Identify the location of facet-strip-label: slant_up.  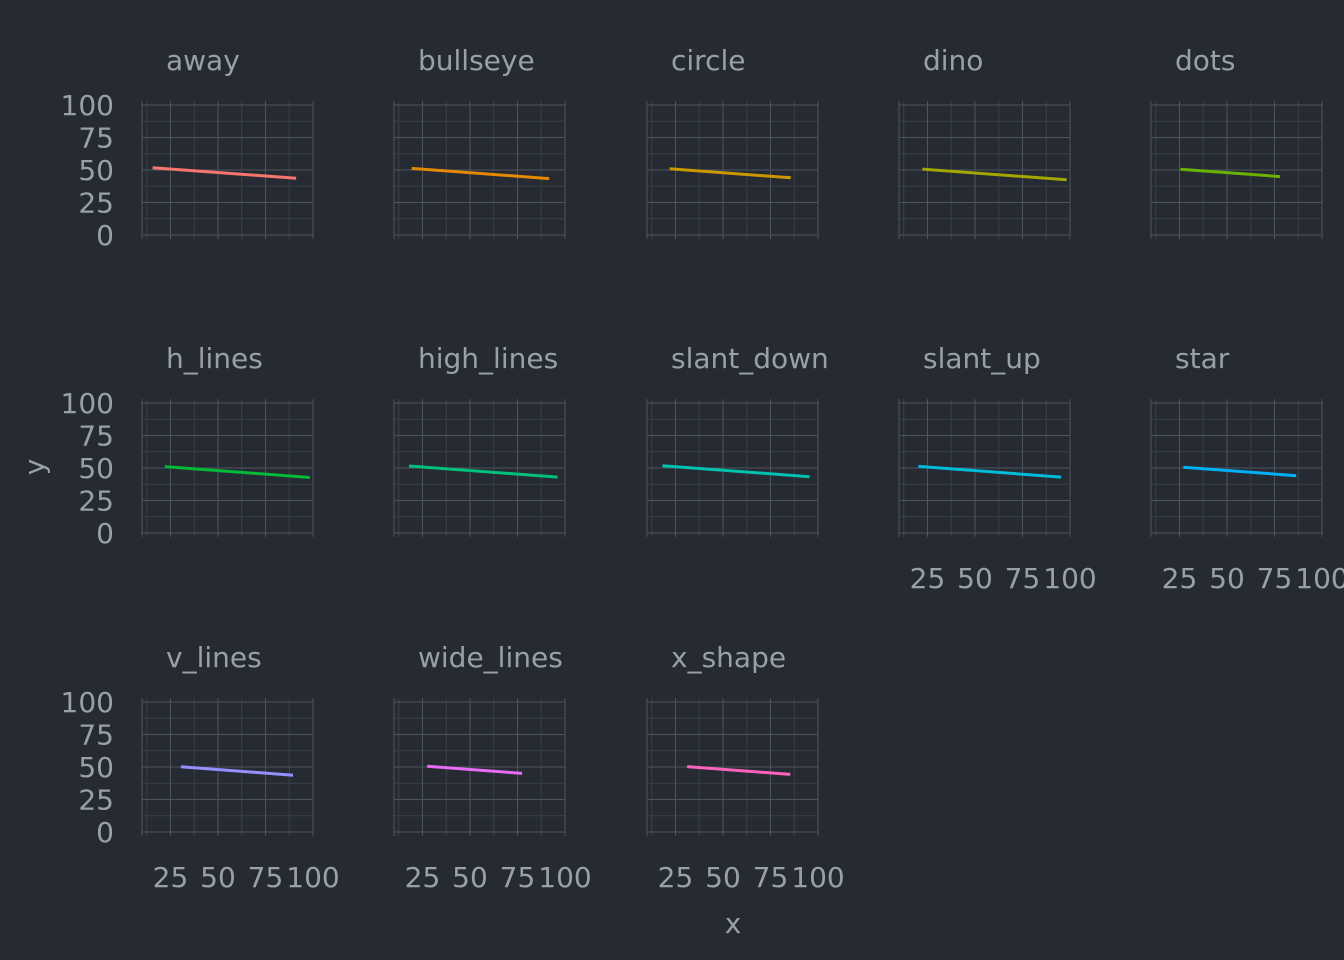
(982, 358).